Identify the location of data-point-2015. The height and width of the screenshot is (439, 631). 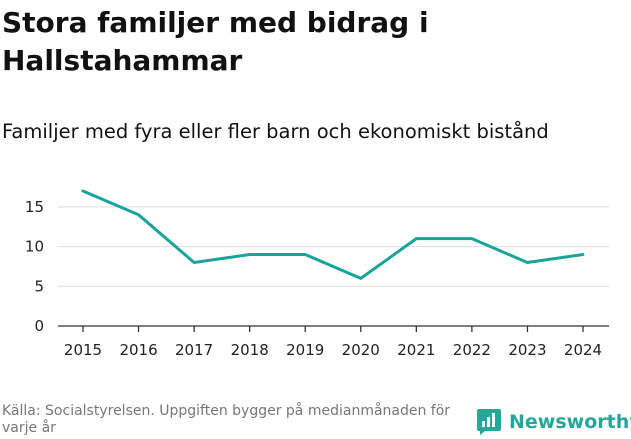
(83, 191).